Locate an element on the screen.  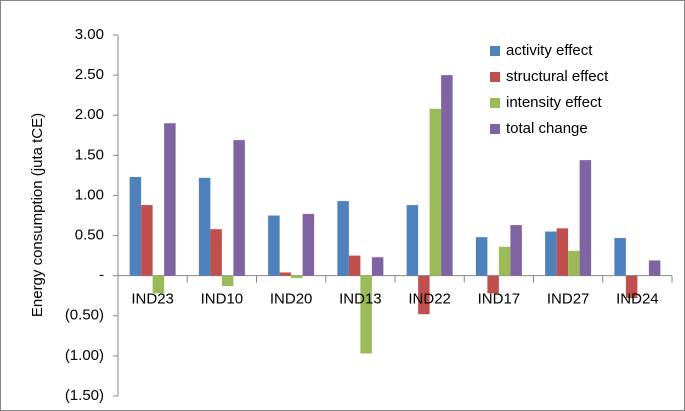
x-tick-label: IND23 is located at coordinates (152, 299).